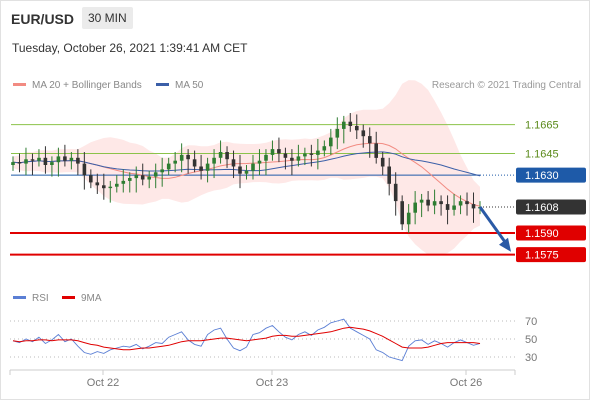  Describe the element at coordinates (31, 298) in the screenshot. I see `legend-rsi: RSI` at that location.